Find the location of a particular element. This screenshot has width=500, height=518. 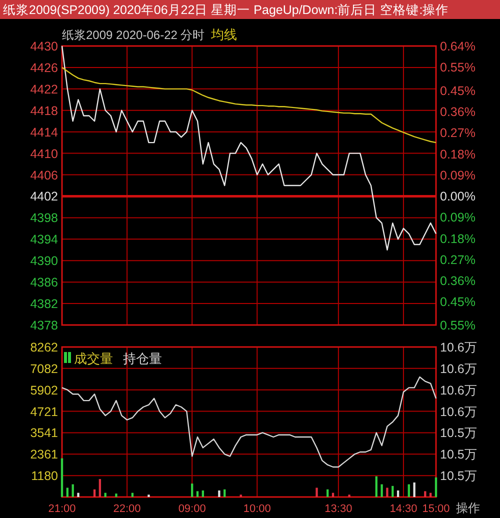

y-tick-label: 7082 is located at coordinates (44, 369).